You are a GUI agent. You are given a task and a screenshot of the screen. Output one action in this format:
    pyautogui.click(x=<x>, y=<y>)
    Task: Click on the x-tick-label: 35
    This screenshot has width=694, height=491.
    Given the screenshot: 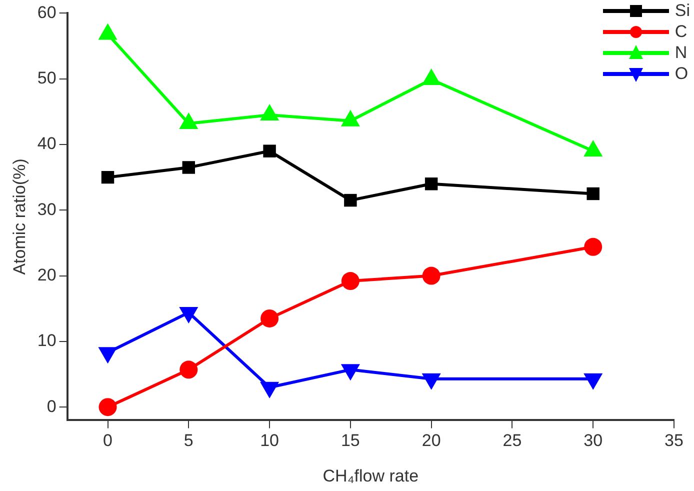 What is the action you would take?
    pyautogui.click(x=674, y=440)
    